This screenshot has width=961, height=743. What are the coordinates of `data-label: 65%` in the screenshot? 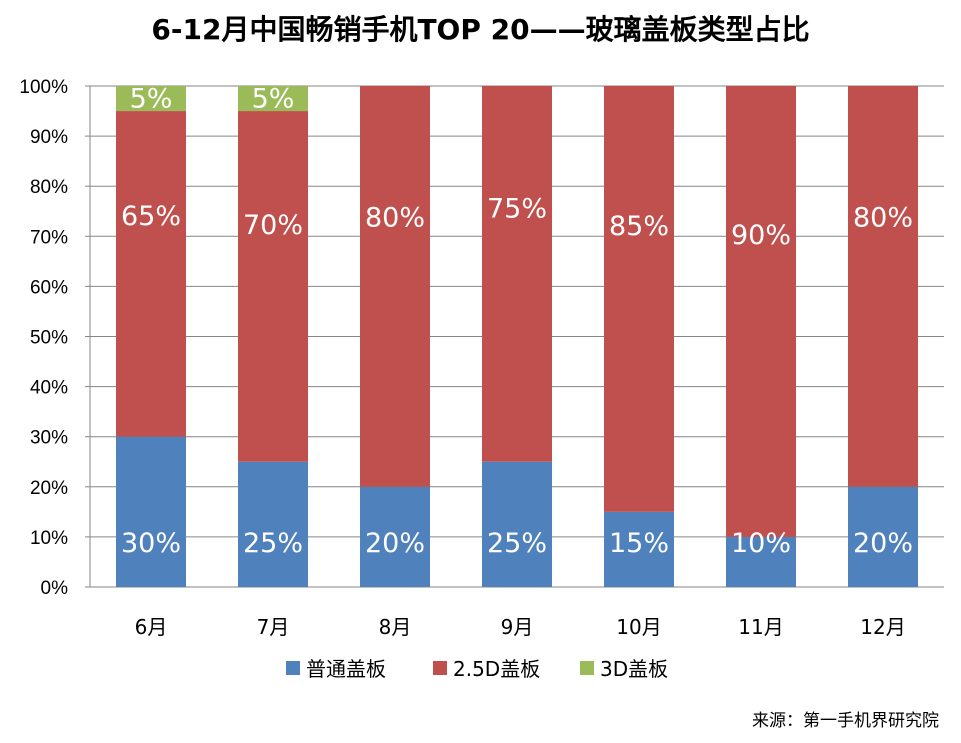 It's located at (151, 216).